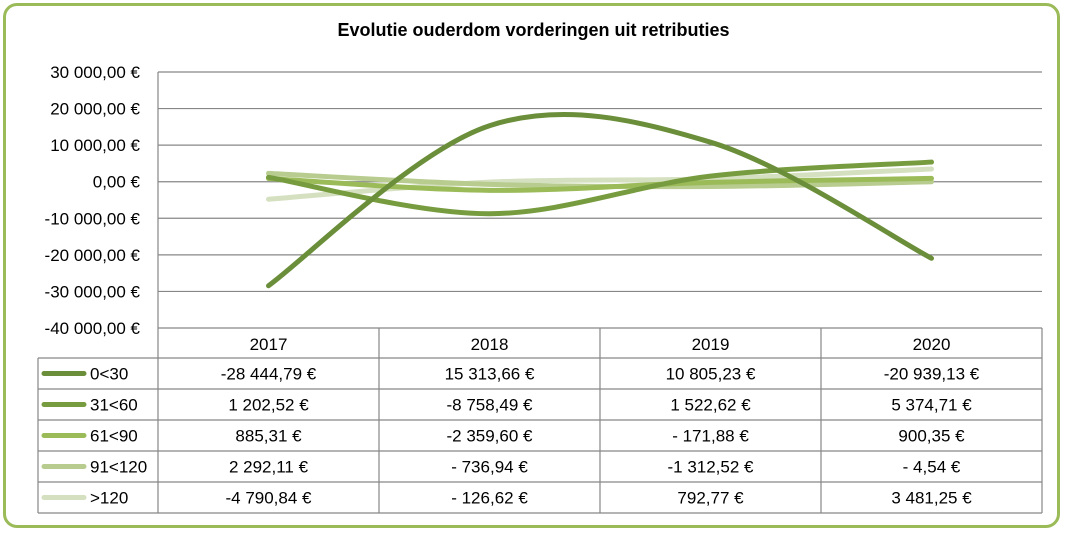 This screenshot has height=535, width=1067. What do you see at coordinates (269, 467) in the screenshot?
I see `data-label: 2 292,11 €` at bounding box center [269, 467].